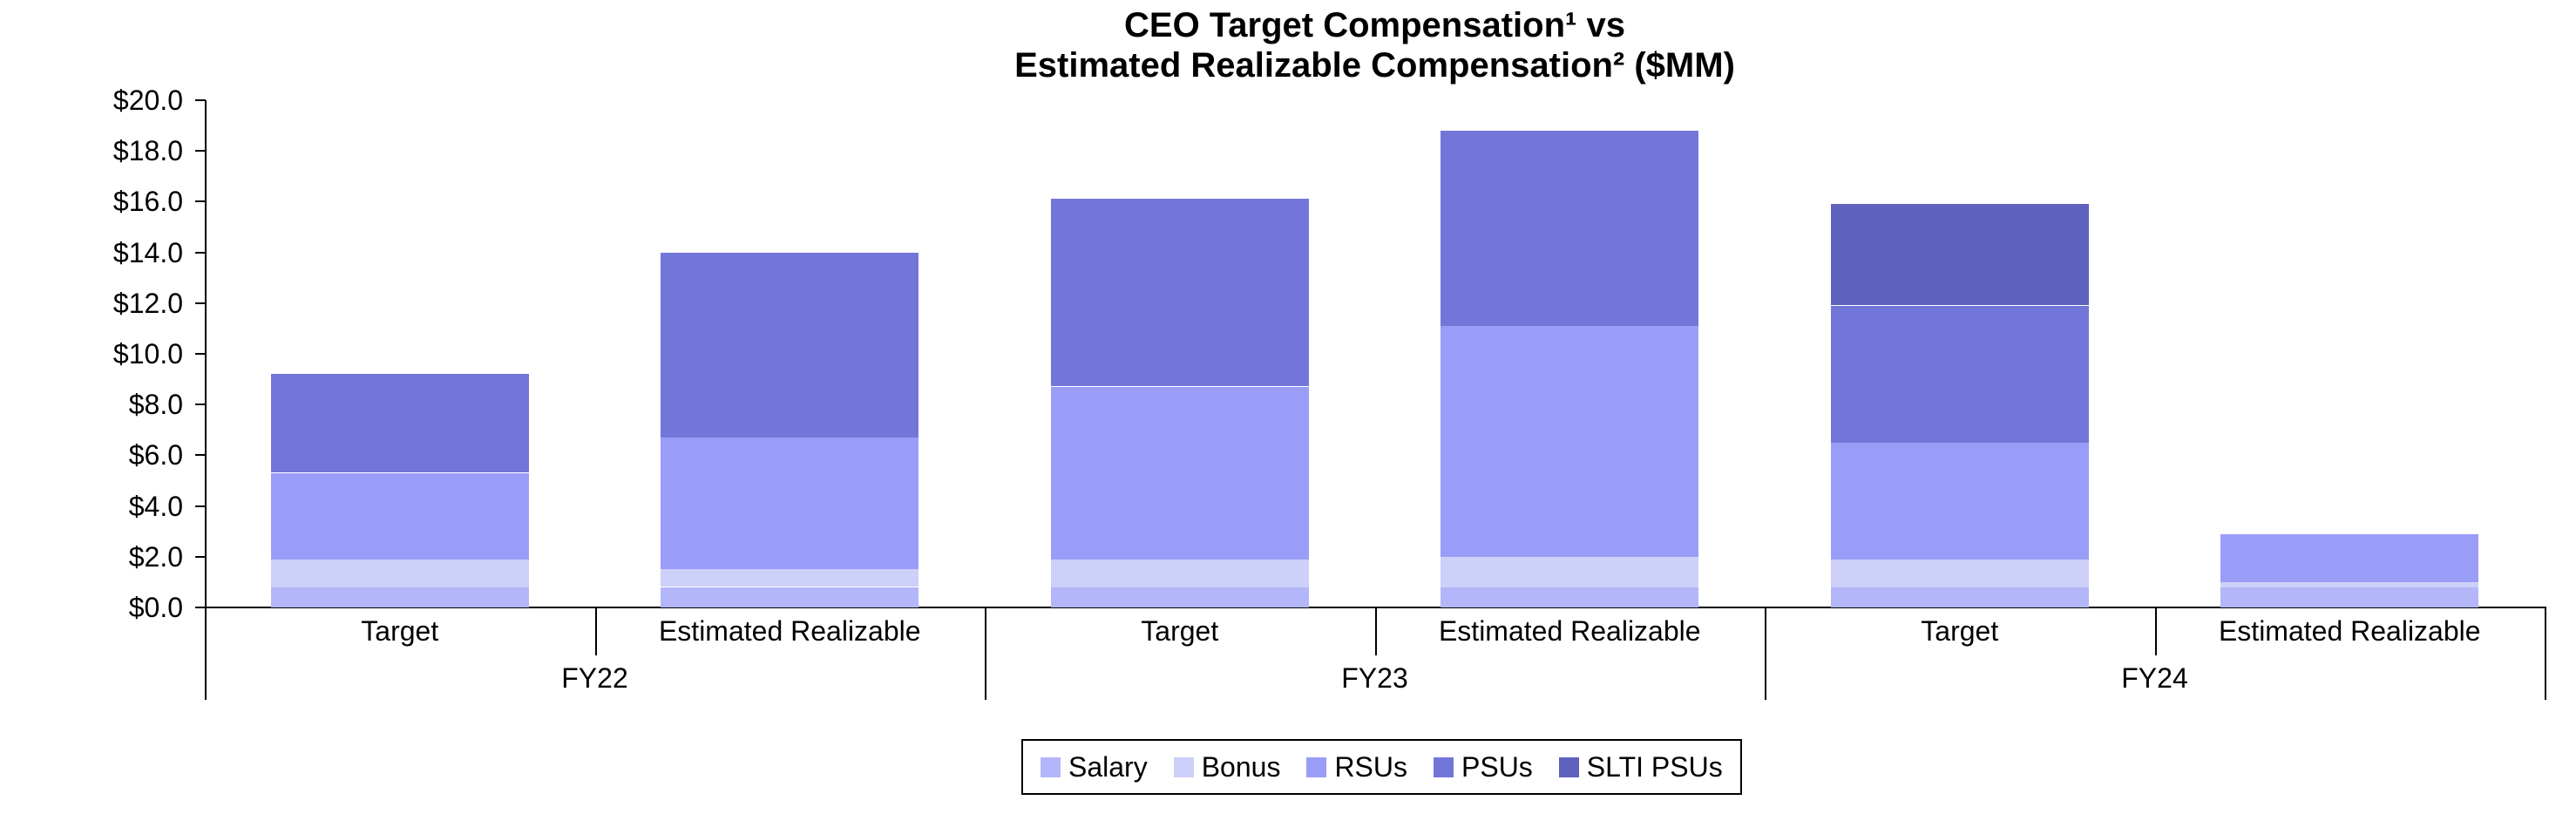  Describe the element at coordinates (594, 678) in the screenshot. I see `group-label: FY22` at that location.